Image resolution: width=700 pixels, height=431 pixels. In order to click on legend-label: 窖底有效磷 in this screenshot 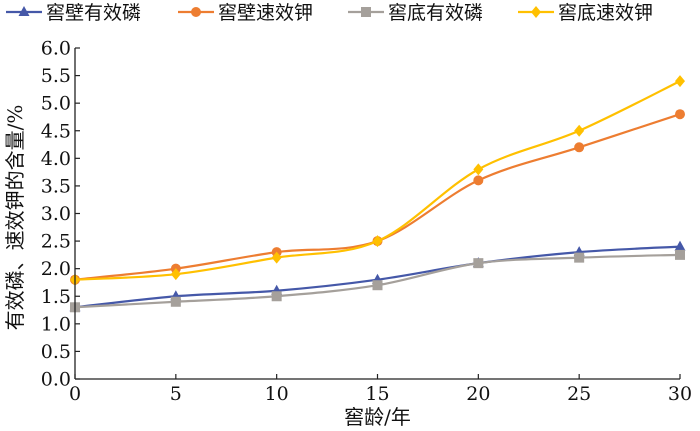, I will do `click(435, 13)`.